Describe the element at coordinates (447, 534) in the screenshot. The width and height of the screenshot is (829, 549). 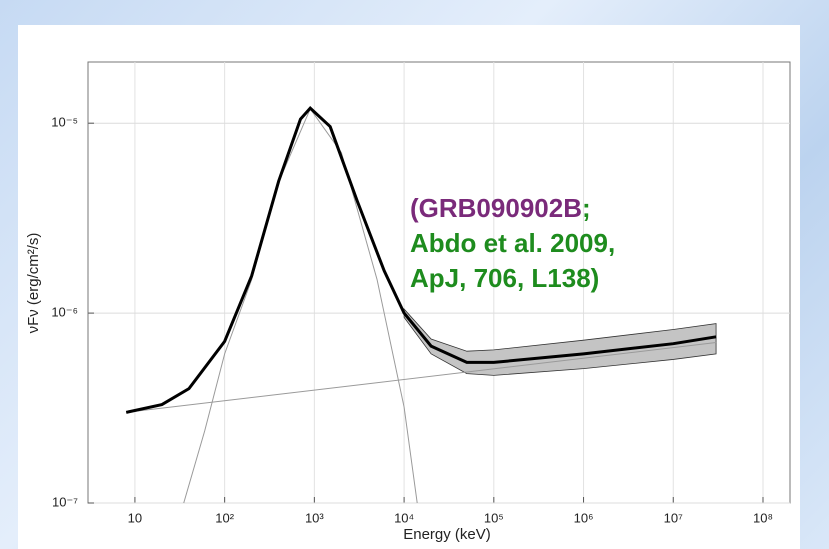
I see `x-axis-title: Energy (keV)` at that location.